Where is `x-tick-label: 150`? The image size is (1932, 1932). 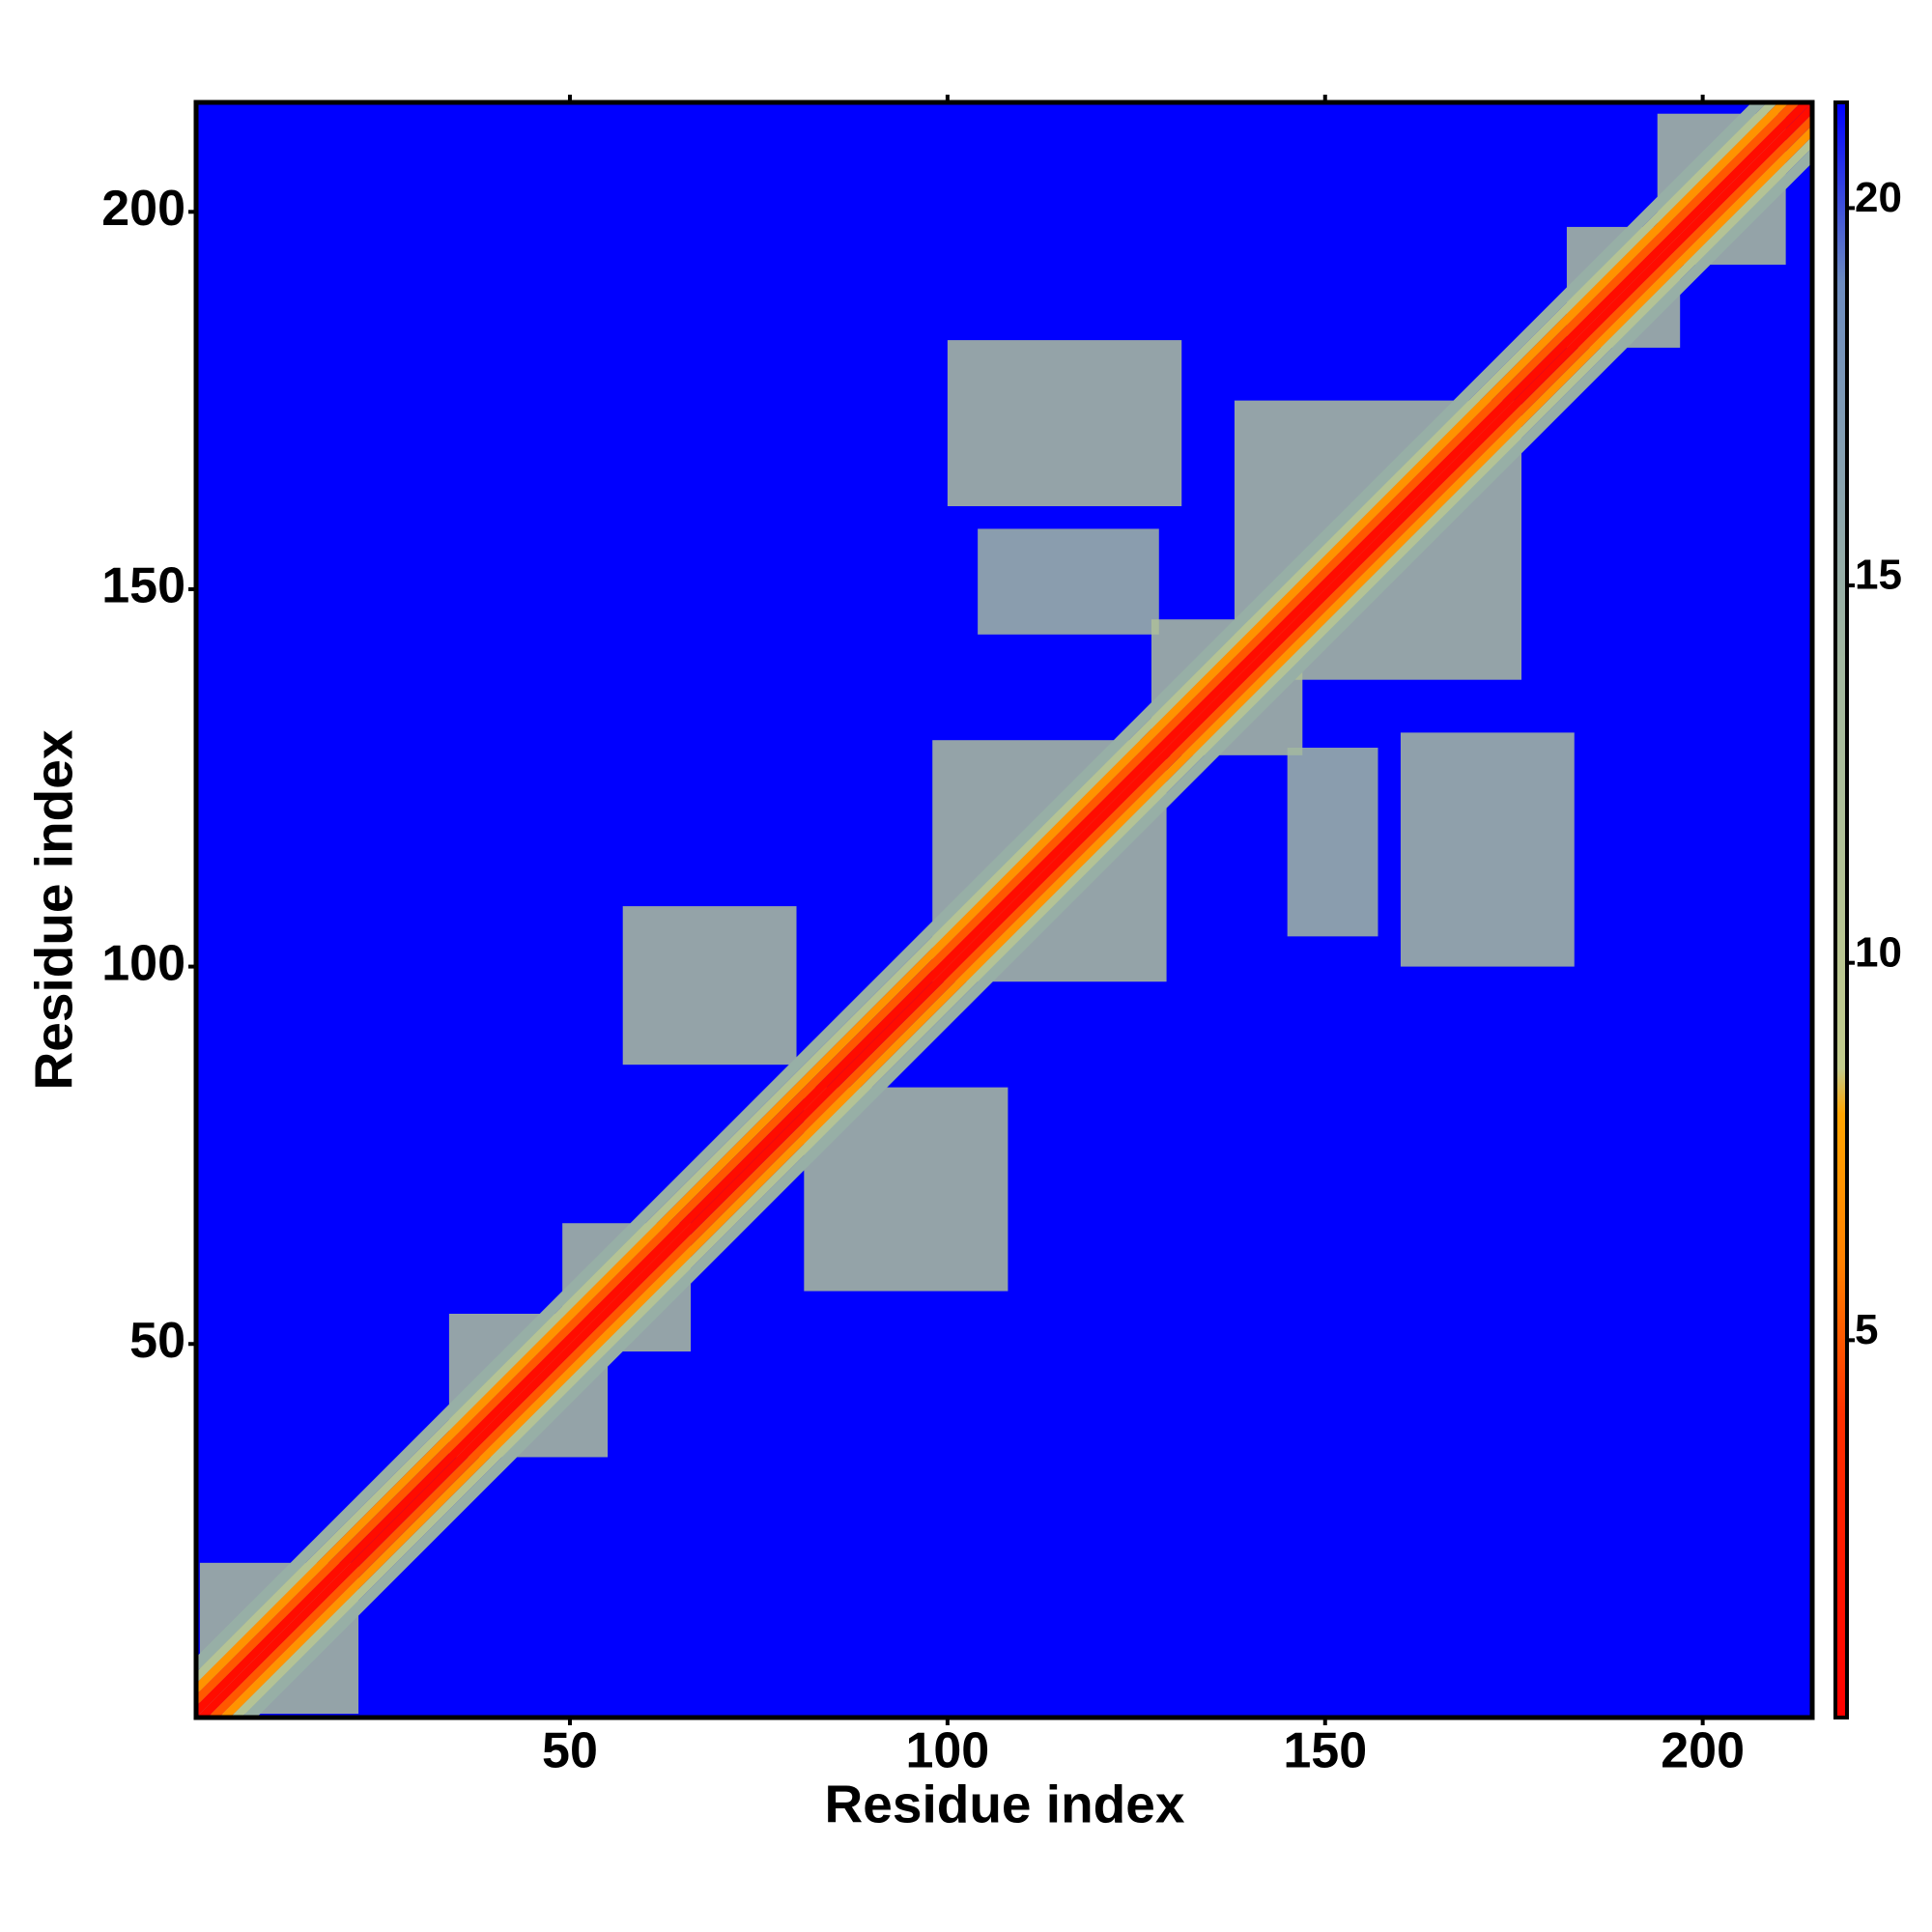
x-tick-label: 150 is located at coordinates (1325, 1751).